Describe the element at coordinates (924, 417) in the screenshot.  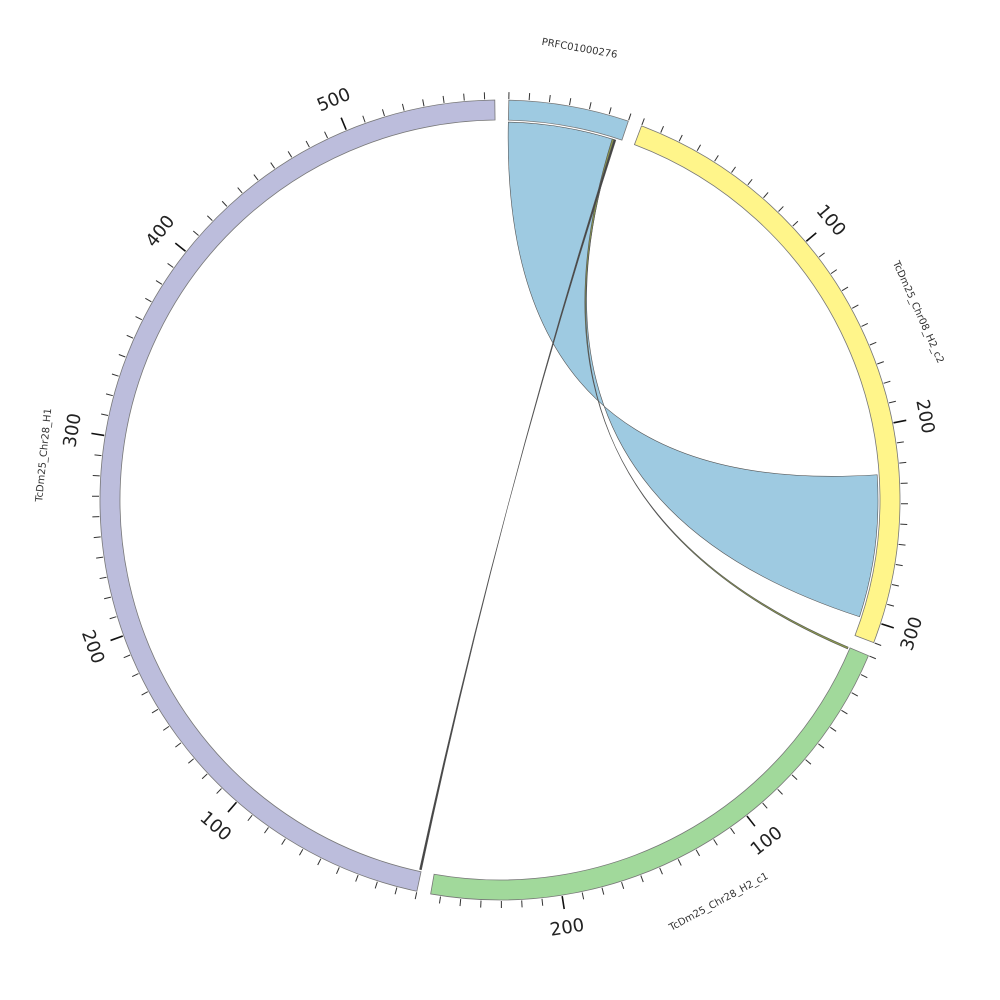
I see `tick-label-TcDm25_Chr08_H2_c2-200: 200` at that location.